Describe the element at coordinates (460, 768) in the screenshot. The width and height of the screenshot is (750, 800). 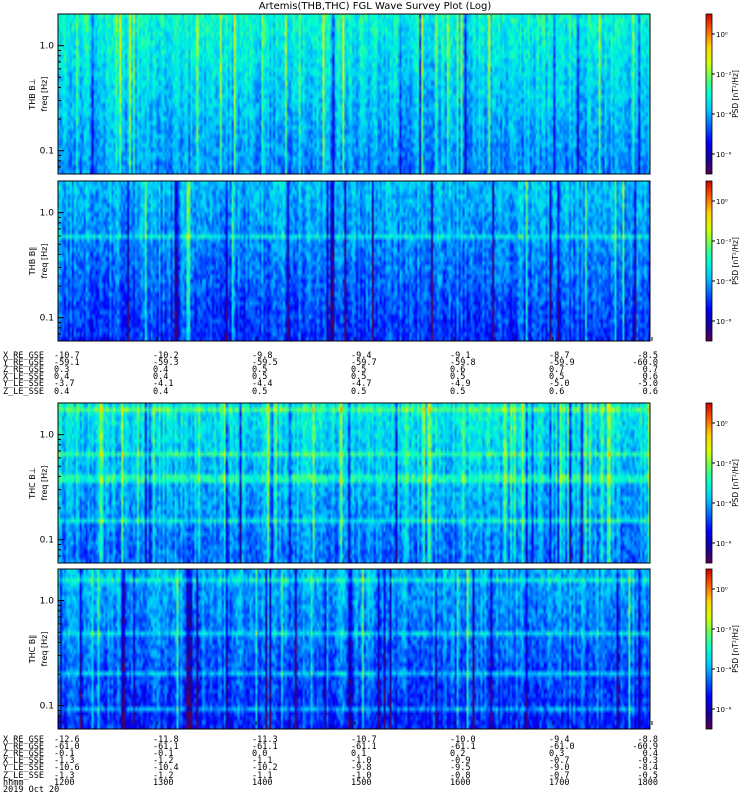
I see `orbit-value: -9.5` at that location.